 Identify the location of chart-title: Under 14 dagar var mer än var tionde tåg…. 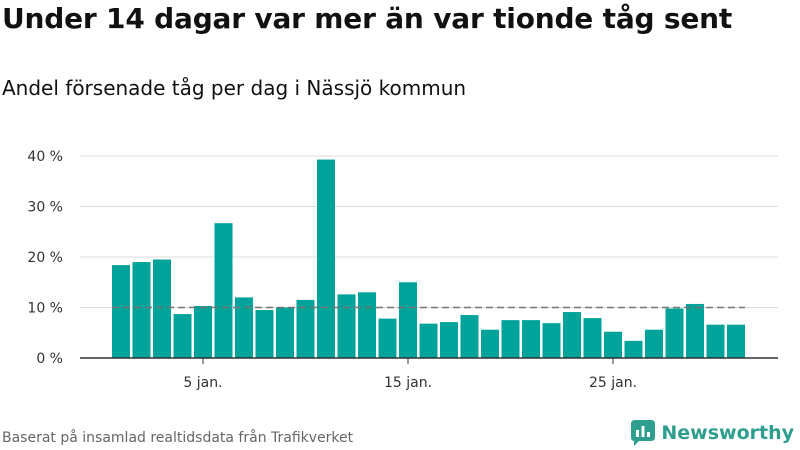
(367, 18).